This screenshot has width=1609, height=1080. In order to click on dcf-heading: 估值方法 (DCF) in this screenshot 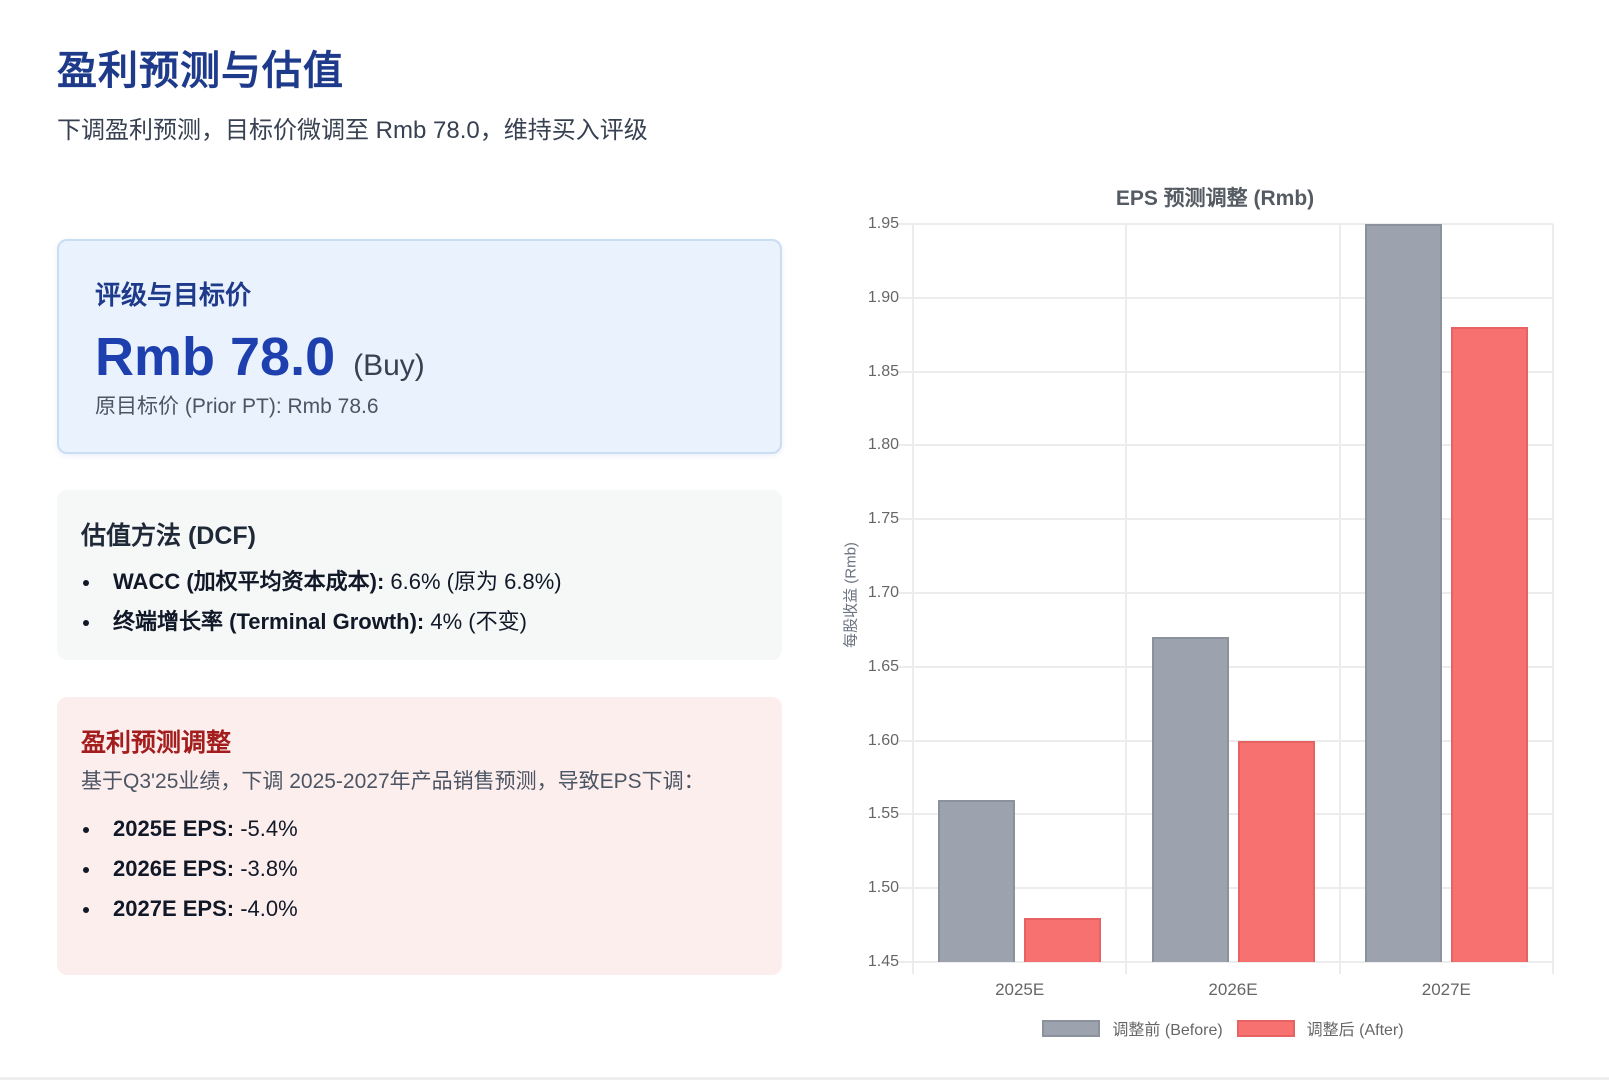, I will do `click(168, 536)`.